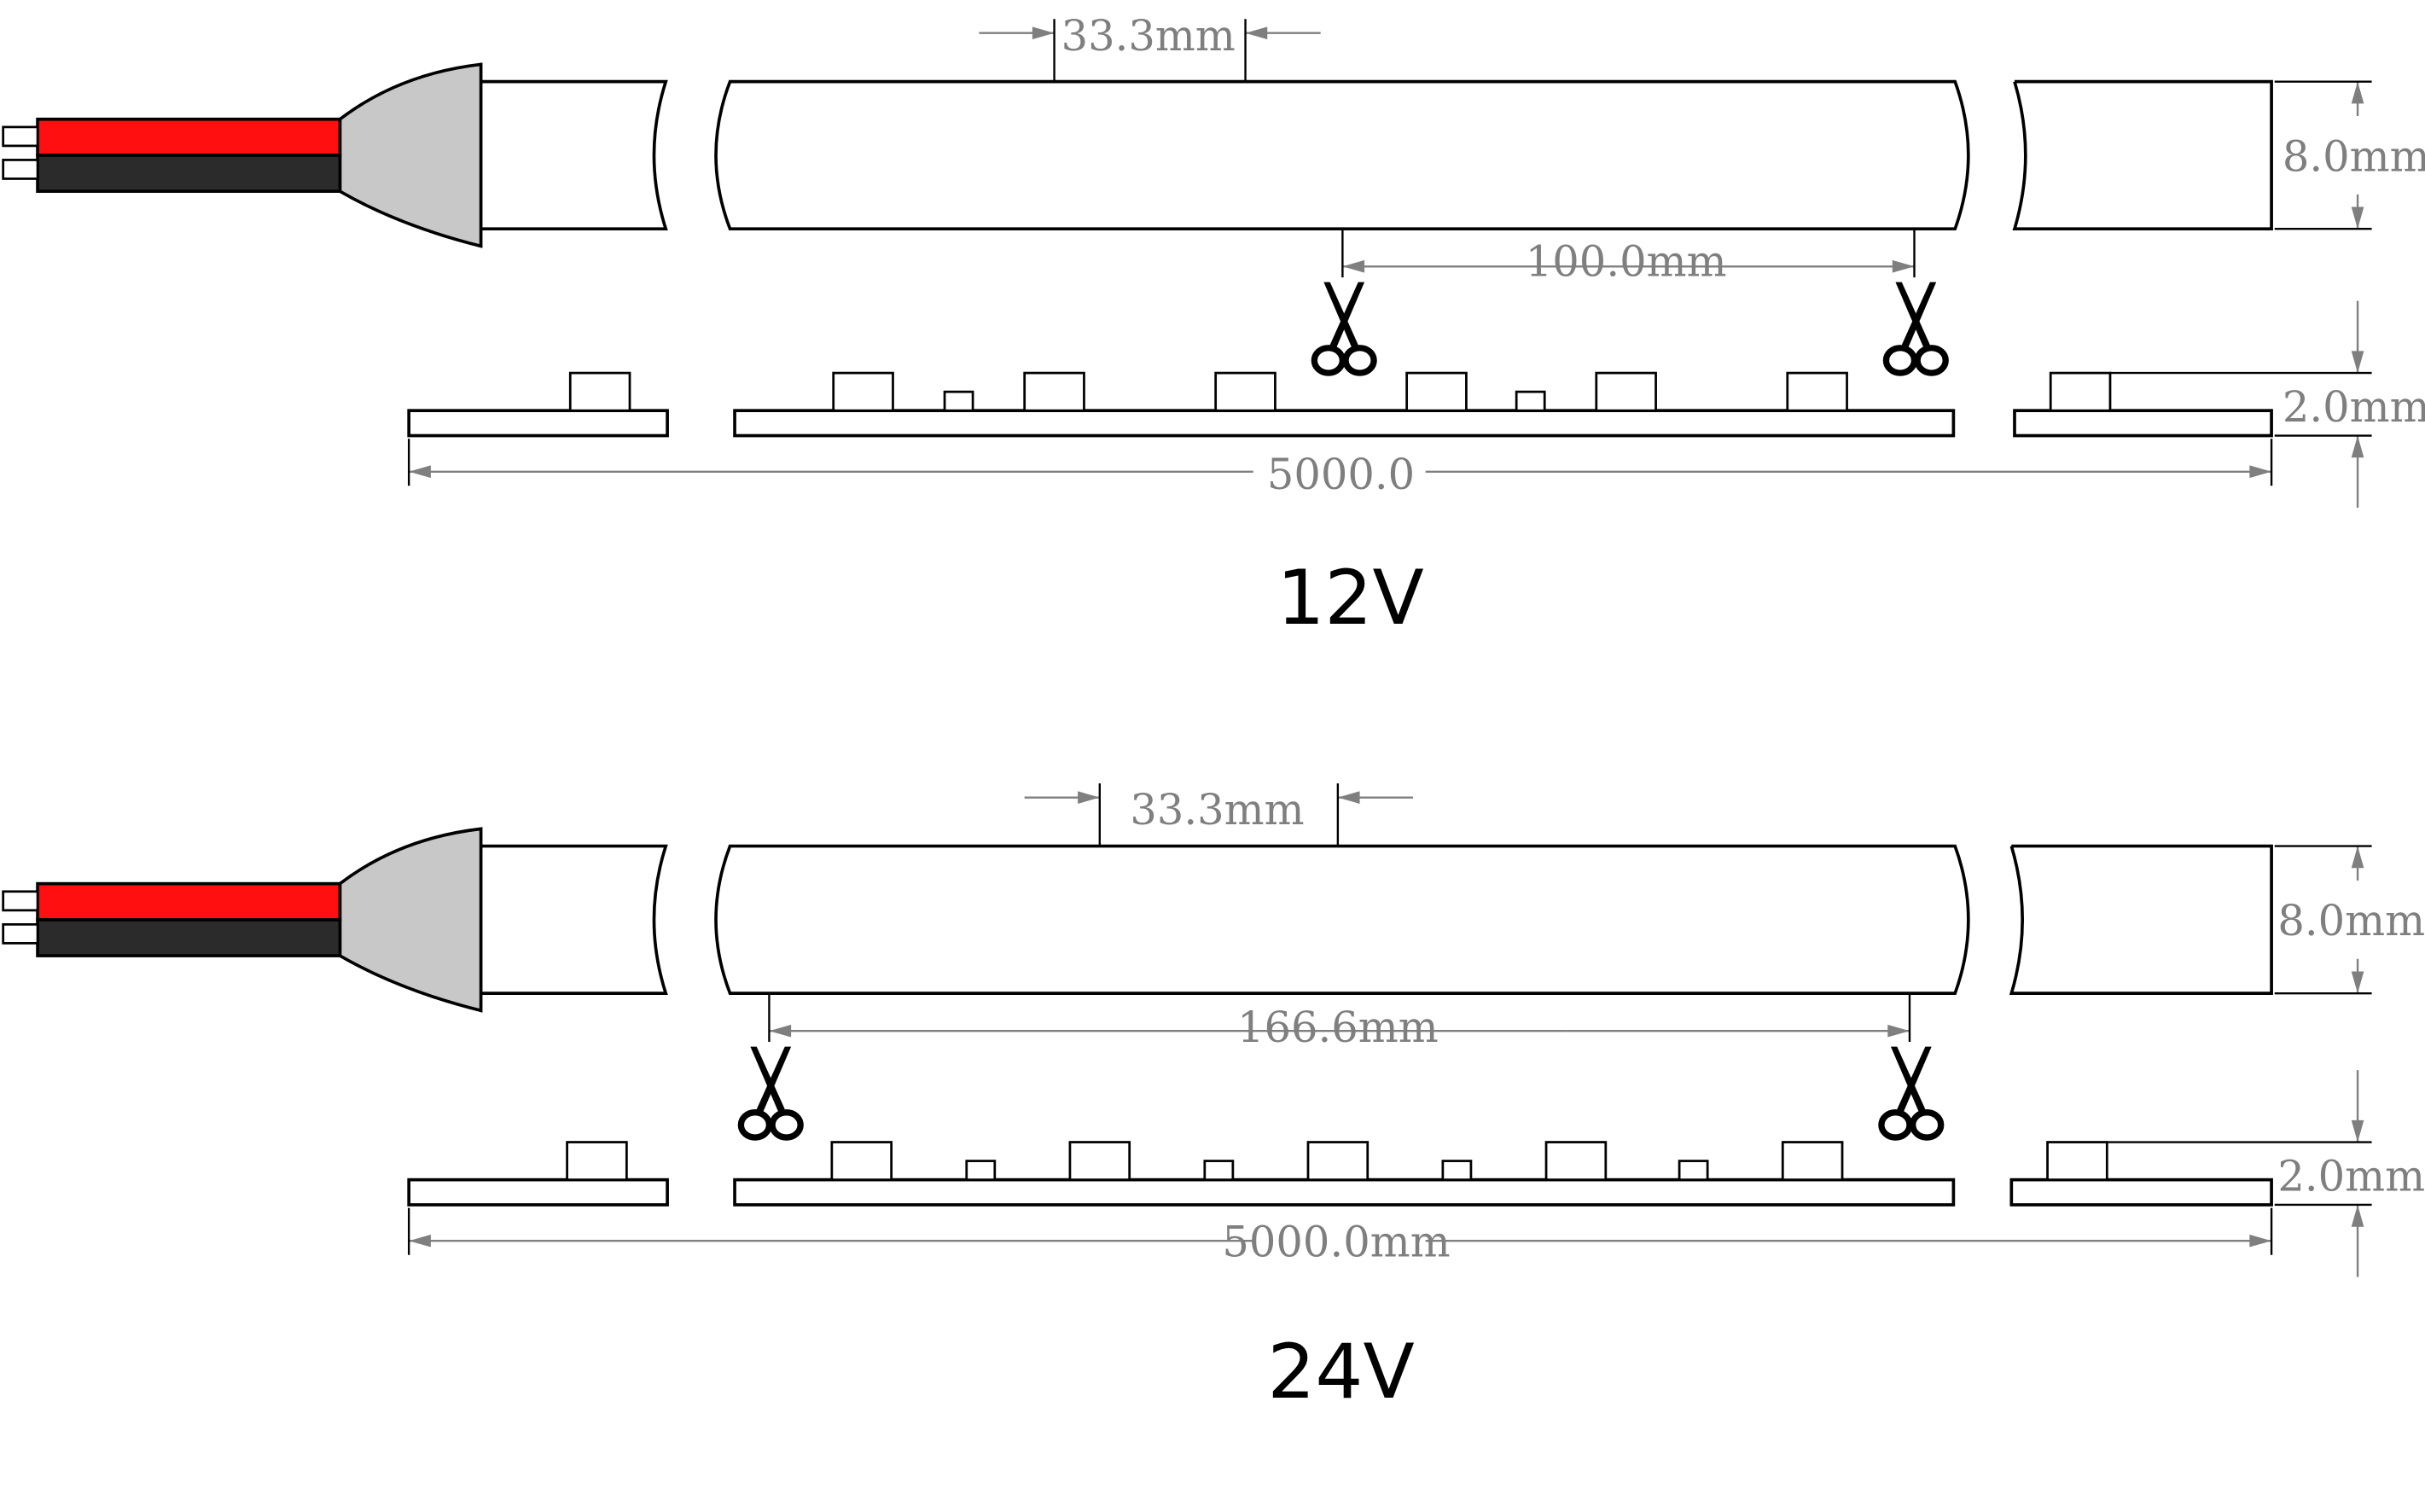  Describe the element at coordinates (1340, 1372) in the screenshot. I see `voltage-label: 24V` at that location.